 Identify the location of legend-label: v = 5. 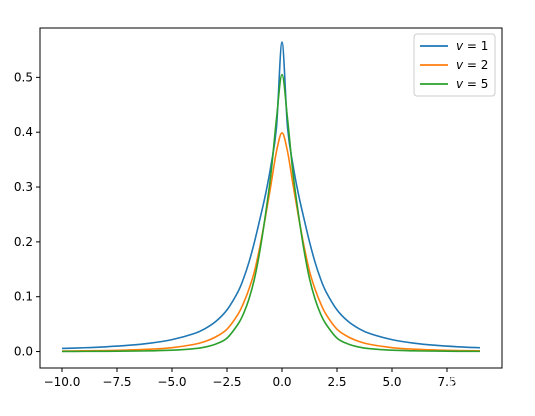
(472, 84).